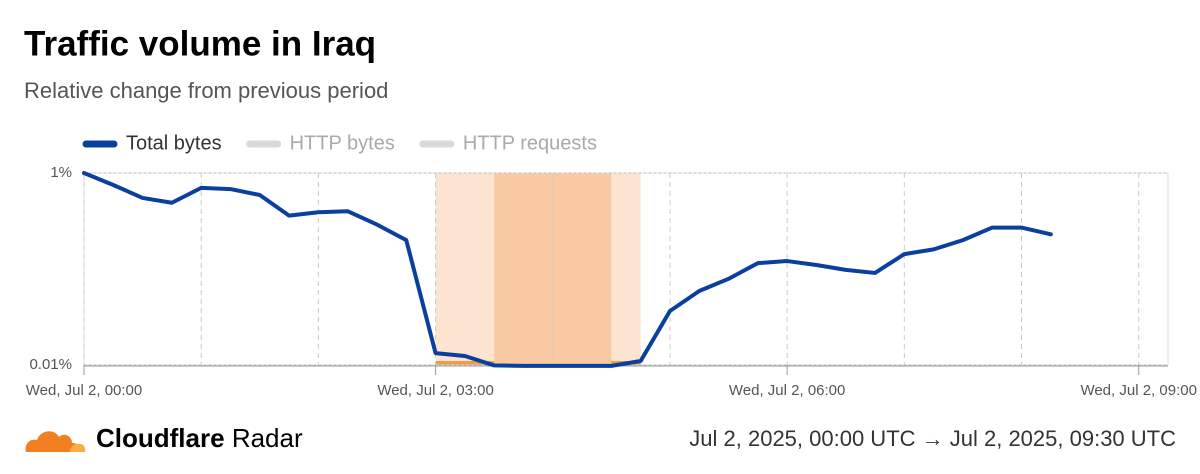 This screenshot has width=1200, height=474. I want to click on logo-cloud, so click(53, 441).